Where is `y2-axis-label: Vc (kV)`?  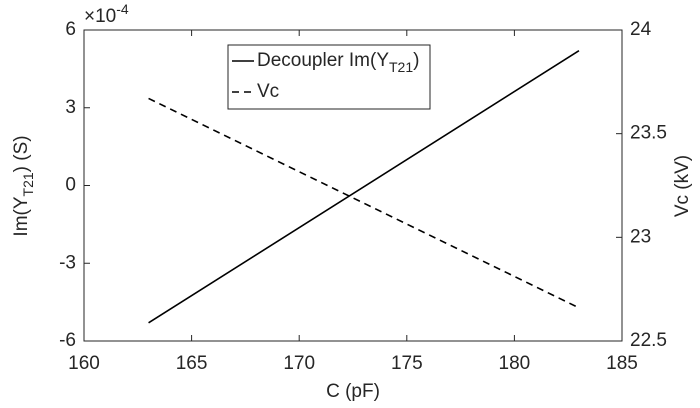 y2-axis-label: Vc (kV) is located at coordinates (682, 186).